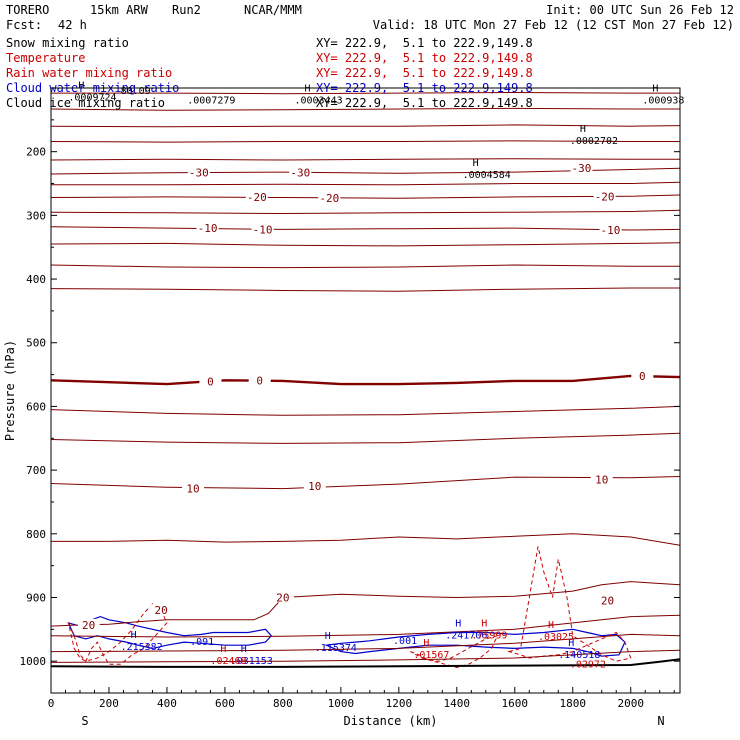  I want to click on mixing-ratio-label: .031153, so click(252, 661).